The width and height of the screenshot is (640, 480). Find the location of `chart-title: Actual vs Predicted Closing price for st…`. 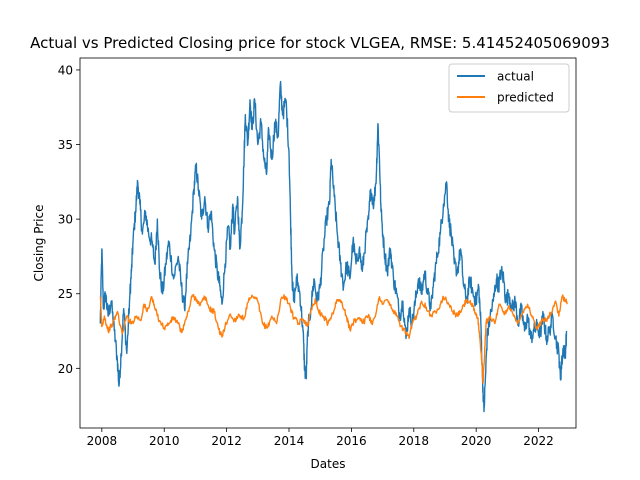

chart-title: Actual vs Predicted Closing price for st… is located at coordinates (320, 43).